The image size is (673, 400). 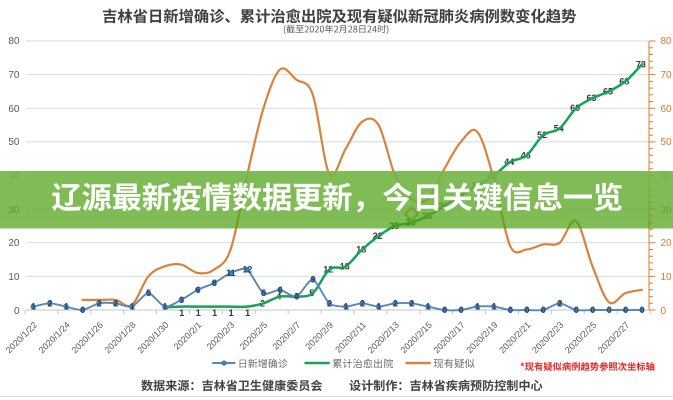 What do you see at coordinates (247, 270) in the screenshot?
I see `svg-text: 12` at bounding box center [247, 270].